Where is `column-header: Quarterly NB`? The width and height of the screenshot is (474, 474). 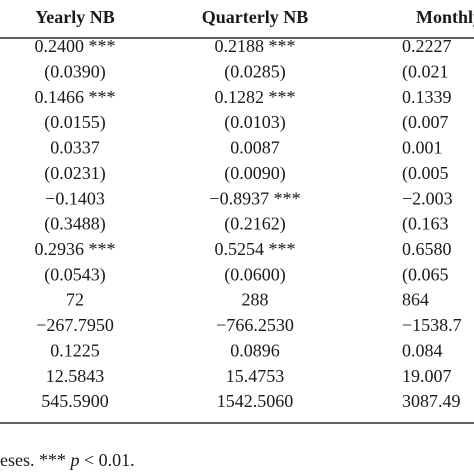
column-header: Quarterly NB is located at coordinates (255, 17).